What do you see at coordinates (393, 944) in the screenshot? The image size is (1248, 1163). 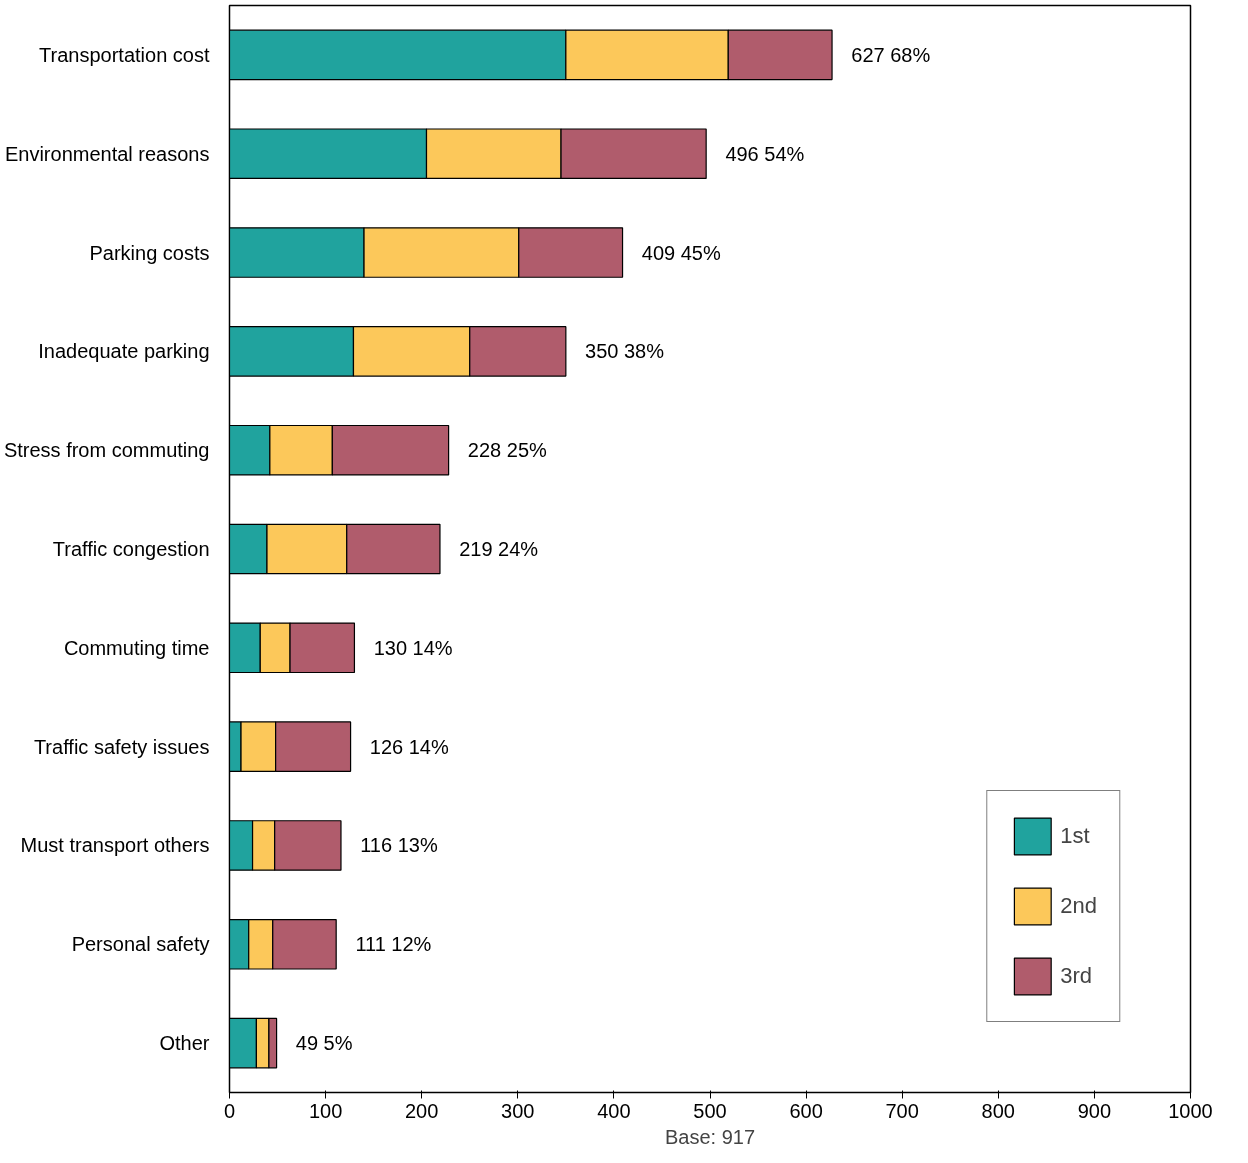 I see `total-label: 111 12%` at bounding box center [393, 944].